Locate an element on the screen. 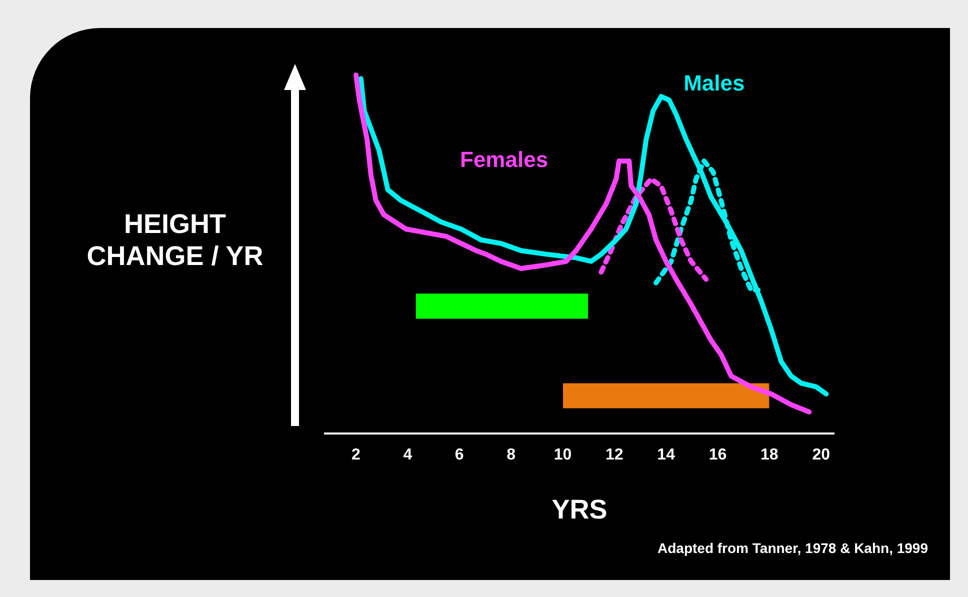  x-tick-label: 2 is located at coordinates (356, 455).